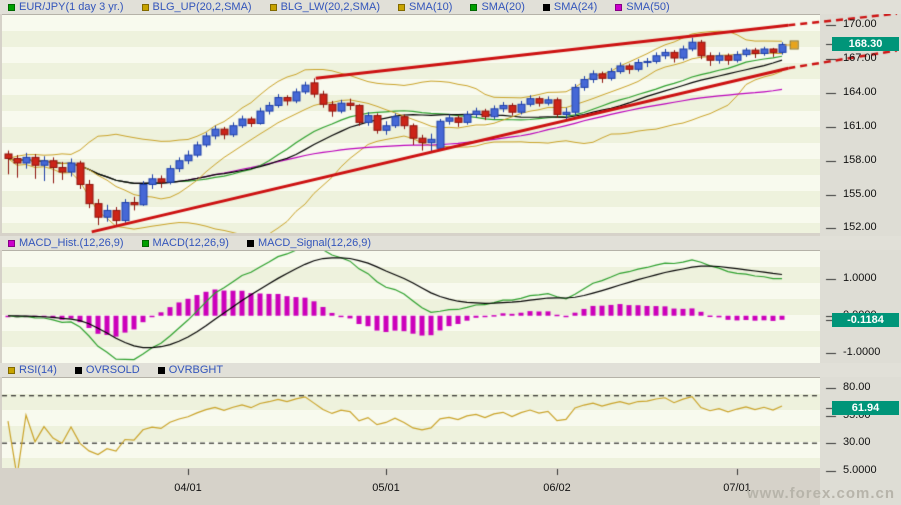  I want to click on legend-item-rsi: RSI(14), so click(32, 370).